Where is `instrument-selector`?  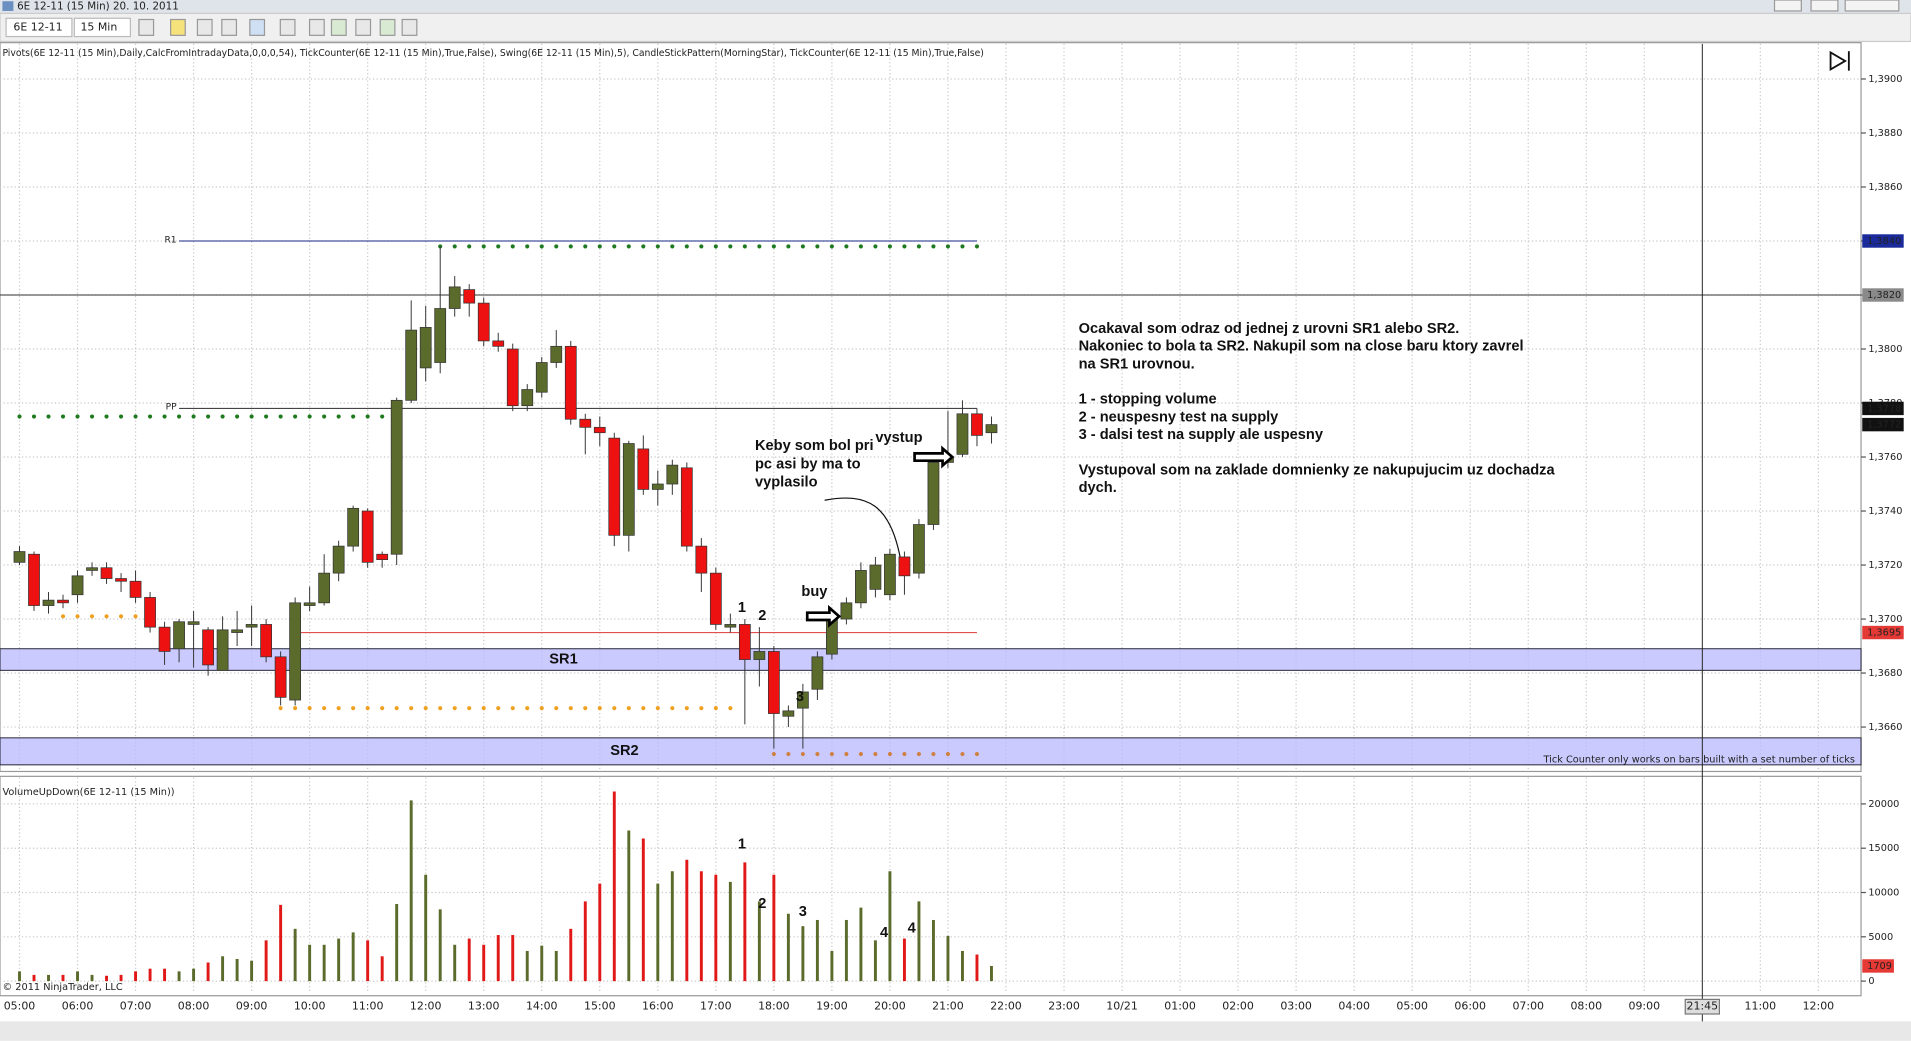 instrument-selector is located at coordinates (39, 27).